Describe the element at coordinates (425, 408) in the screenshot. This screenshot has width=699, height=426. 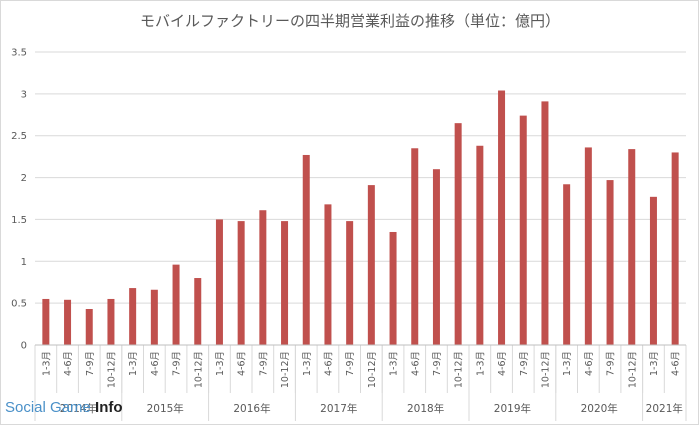
I see `x-year-label: 2018年` at that location.